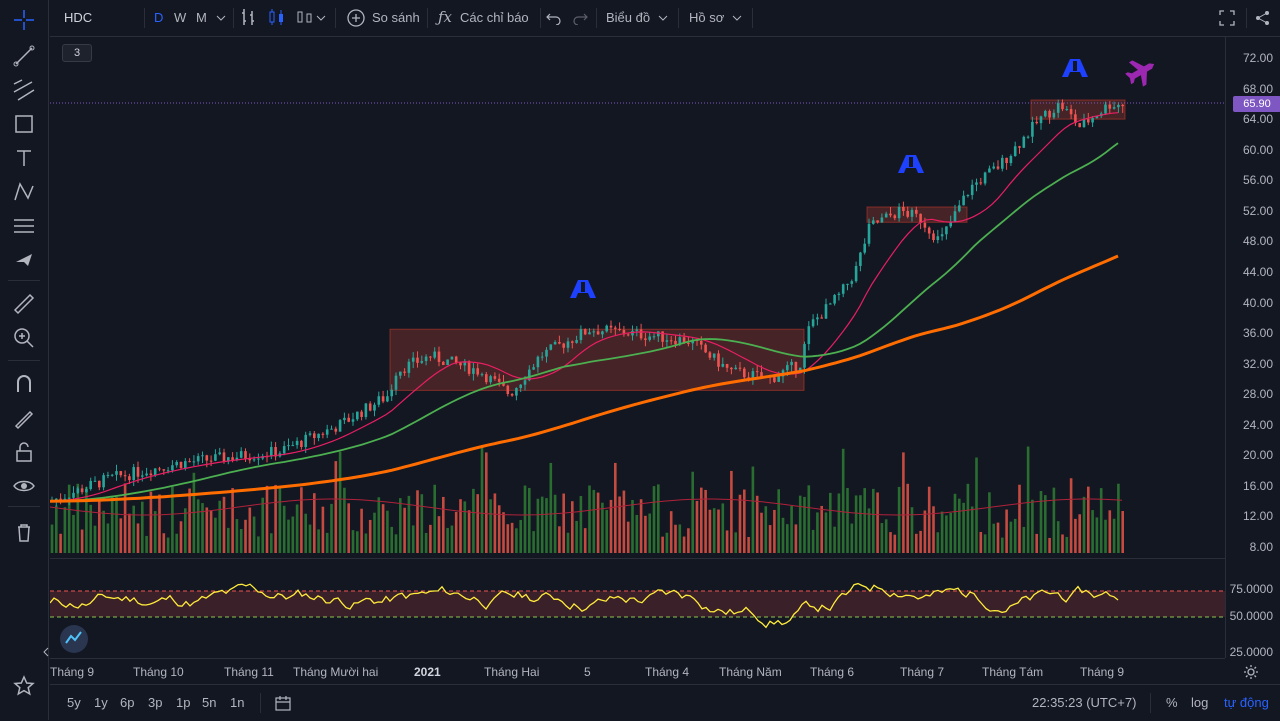  I want to click on chevron-left-icon, so click(46, 652).